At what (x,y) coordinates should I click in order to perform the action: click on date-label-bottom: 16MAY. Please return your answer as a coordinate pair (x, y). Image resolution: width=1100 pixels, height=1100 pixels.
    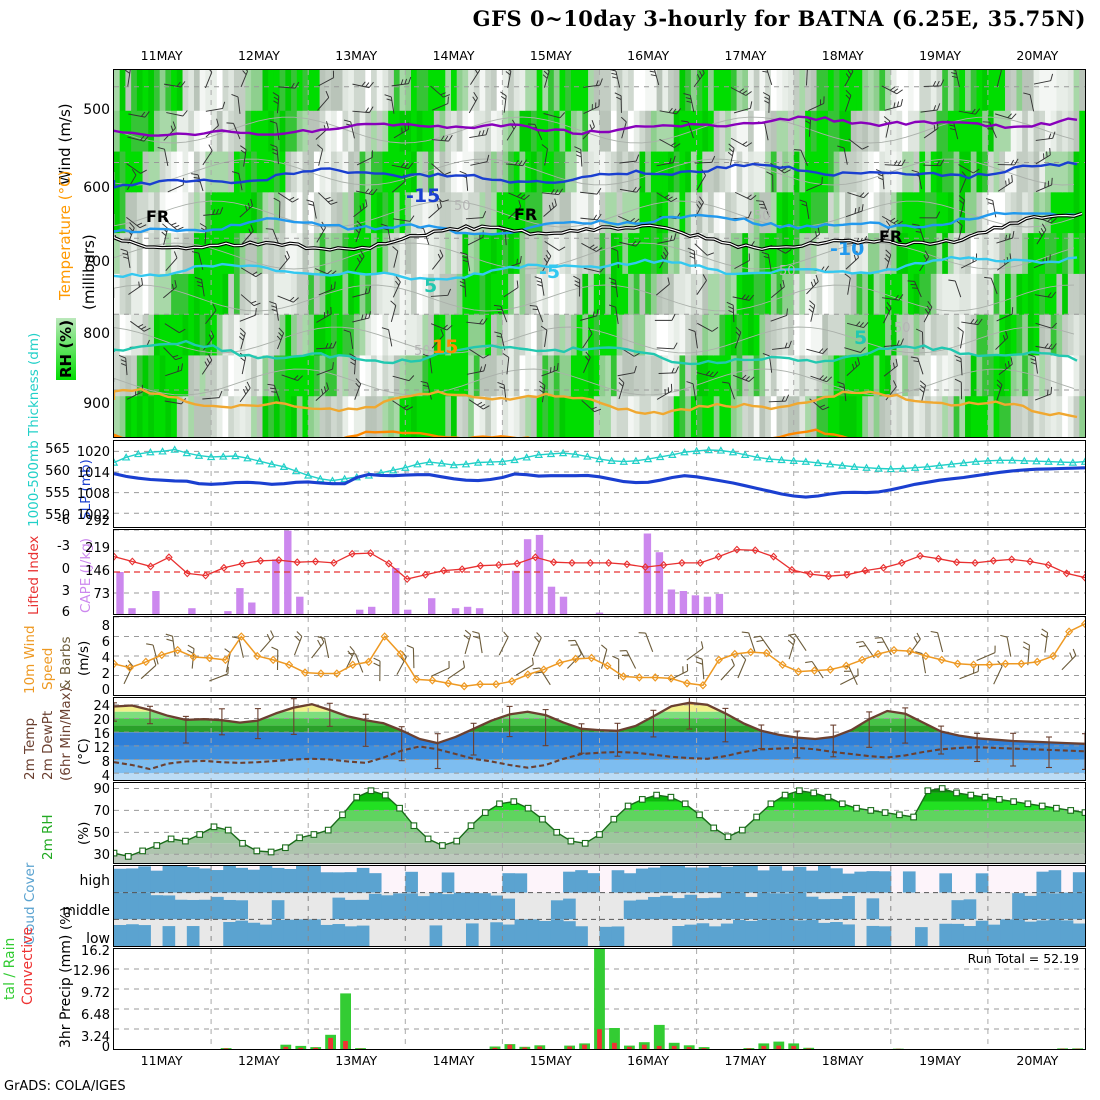
    Looking at the image, I should click on (648, 1060).